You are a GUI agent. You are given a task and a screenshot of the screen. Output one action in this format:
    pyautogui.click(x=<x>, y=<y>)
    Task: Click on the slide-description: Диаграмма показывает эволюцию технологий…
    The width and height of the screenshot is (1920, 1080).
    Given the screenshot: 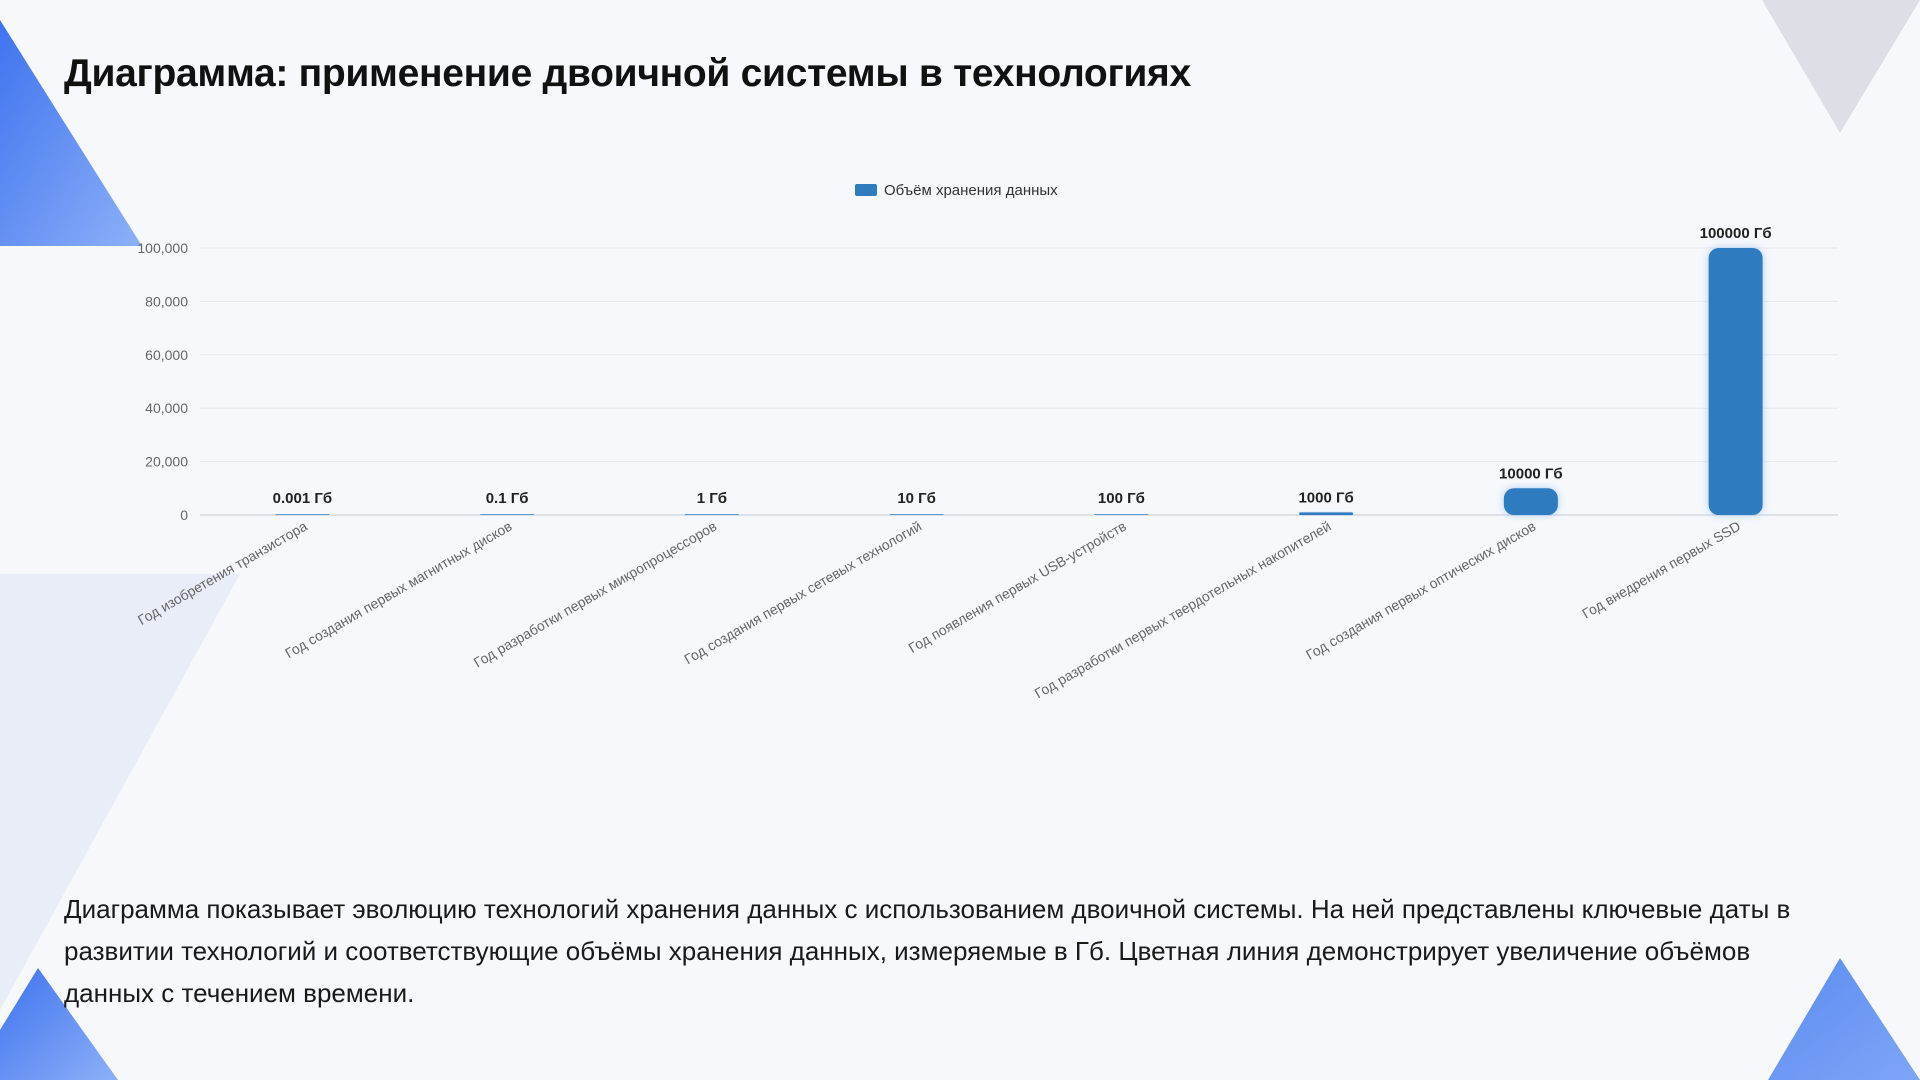 What is the action you would take?
    pyautogui.click(x=927, y=951)
    